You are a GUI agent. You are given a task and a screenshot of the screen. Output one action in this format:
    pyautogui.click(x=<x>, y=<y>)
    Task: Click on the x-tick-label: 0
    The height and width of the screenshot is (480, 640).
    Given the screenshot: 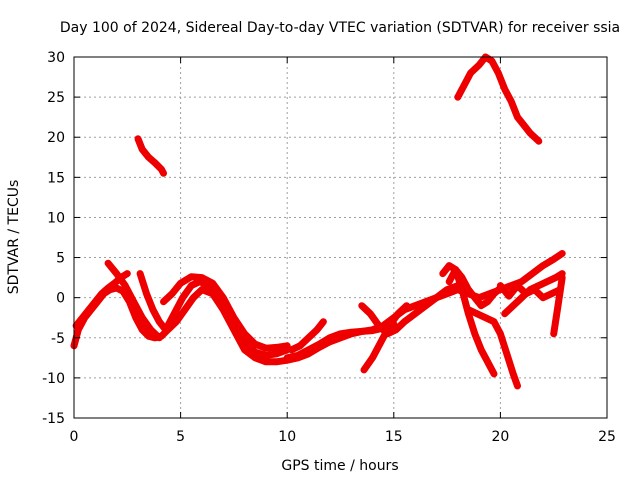 What is the action you would take?
    pyautogui.click(x=74, y=437)
    